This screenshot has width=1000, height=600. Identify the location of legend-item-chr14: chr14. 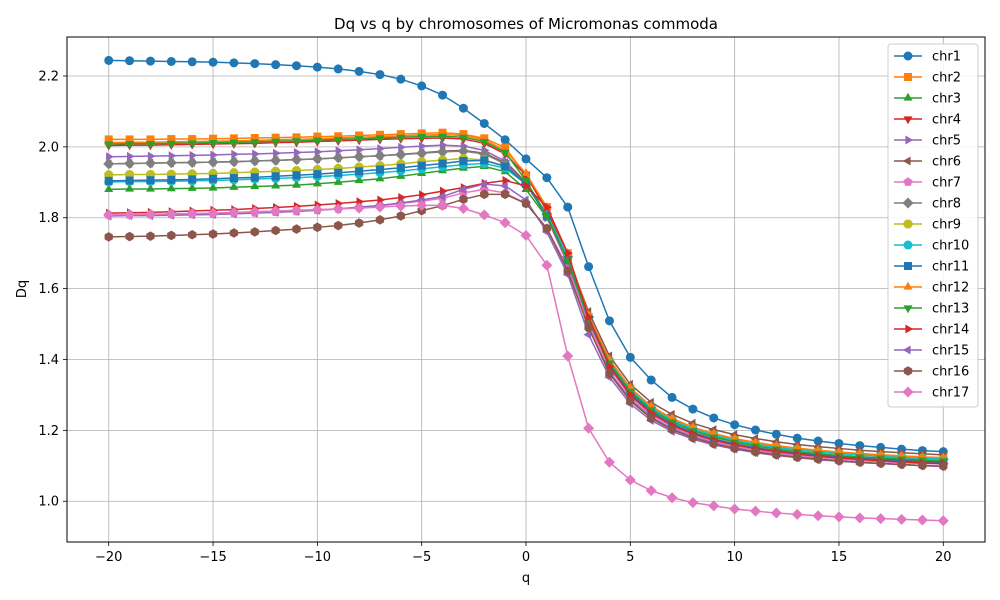
(931, 330).